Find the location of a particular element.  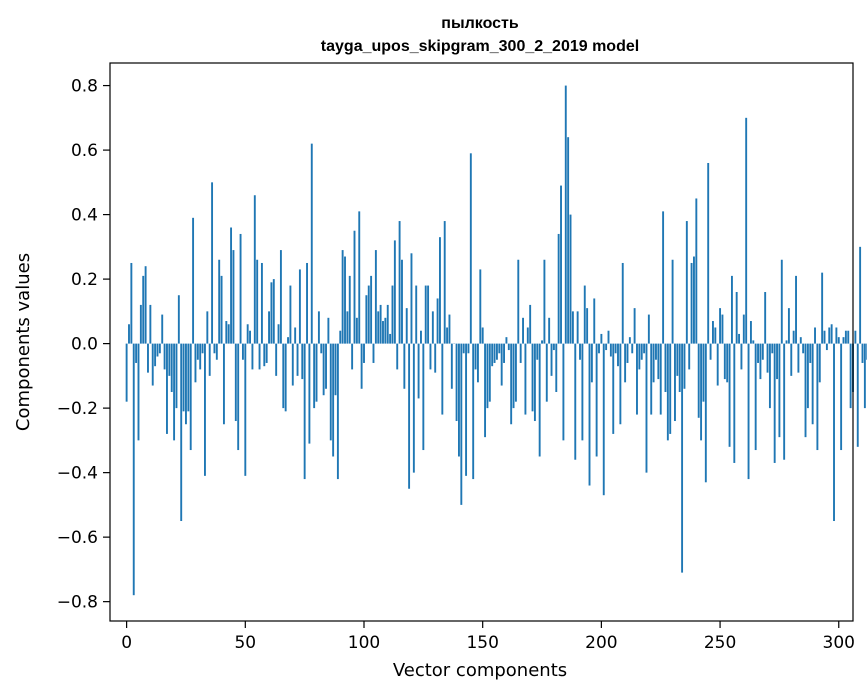

y-tick-label: 0.4 is located at coordinates (84, 216).